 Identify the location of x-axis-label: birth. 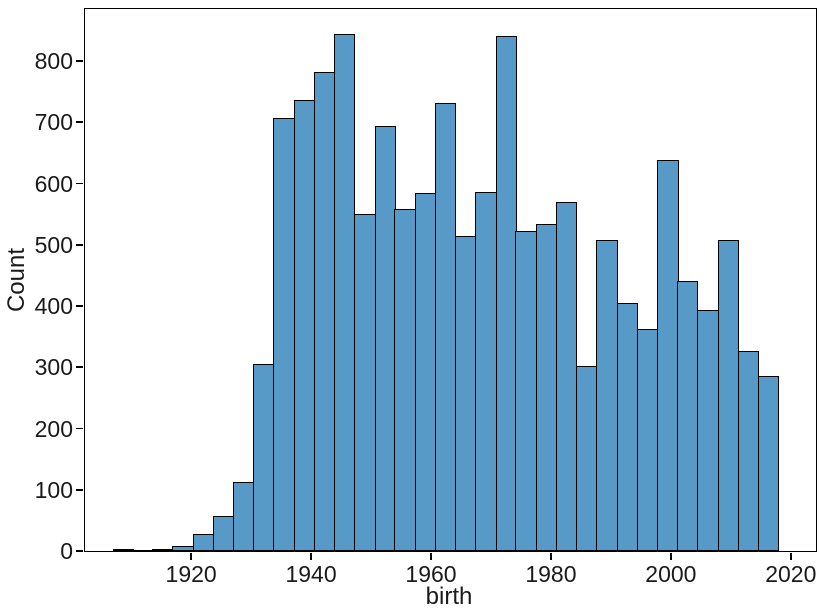
(449, 596).